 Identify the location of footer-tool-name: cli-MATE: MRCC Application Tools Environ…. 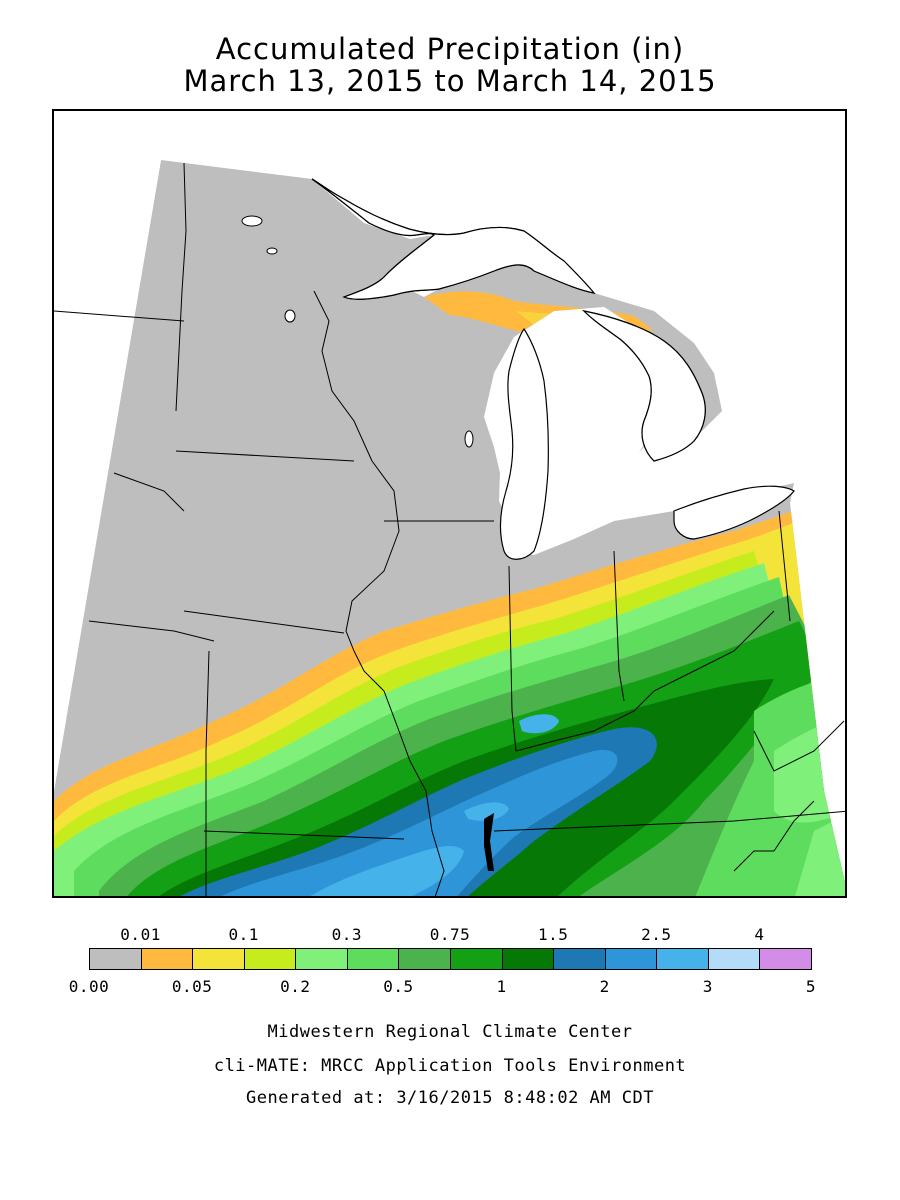
(450, 1066).